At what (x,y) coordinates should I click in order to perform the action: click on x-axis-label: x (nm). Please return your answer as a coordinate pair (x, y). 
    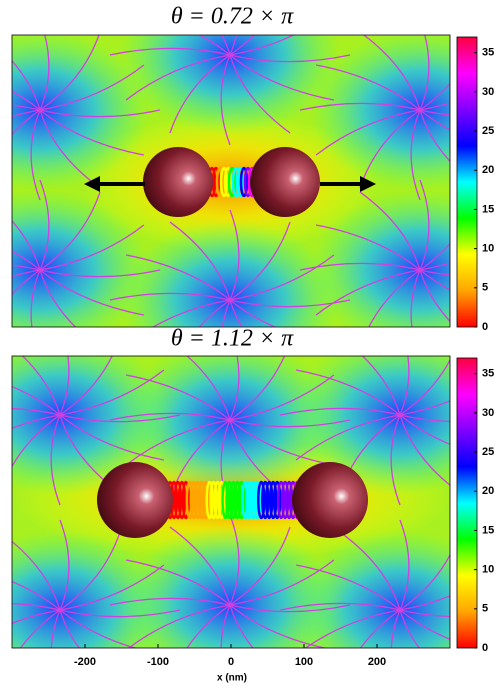
    Looking at the image, I should click on (232, 678).